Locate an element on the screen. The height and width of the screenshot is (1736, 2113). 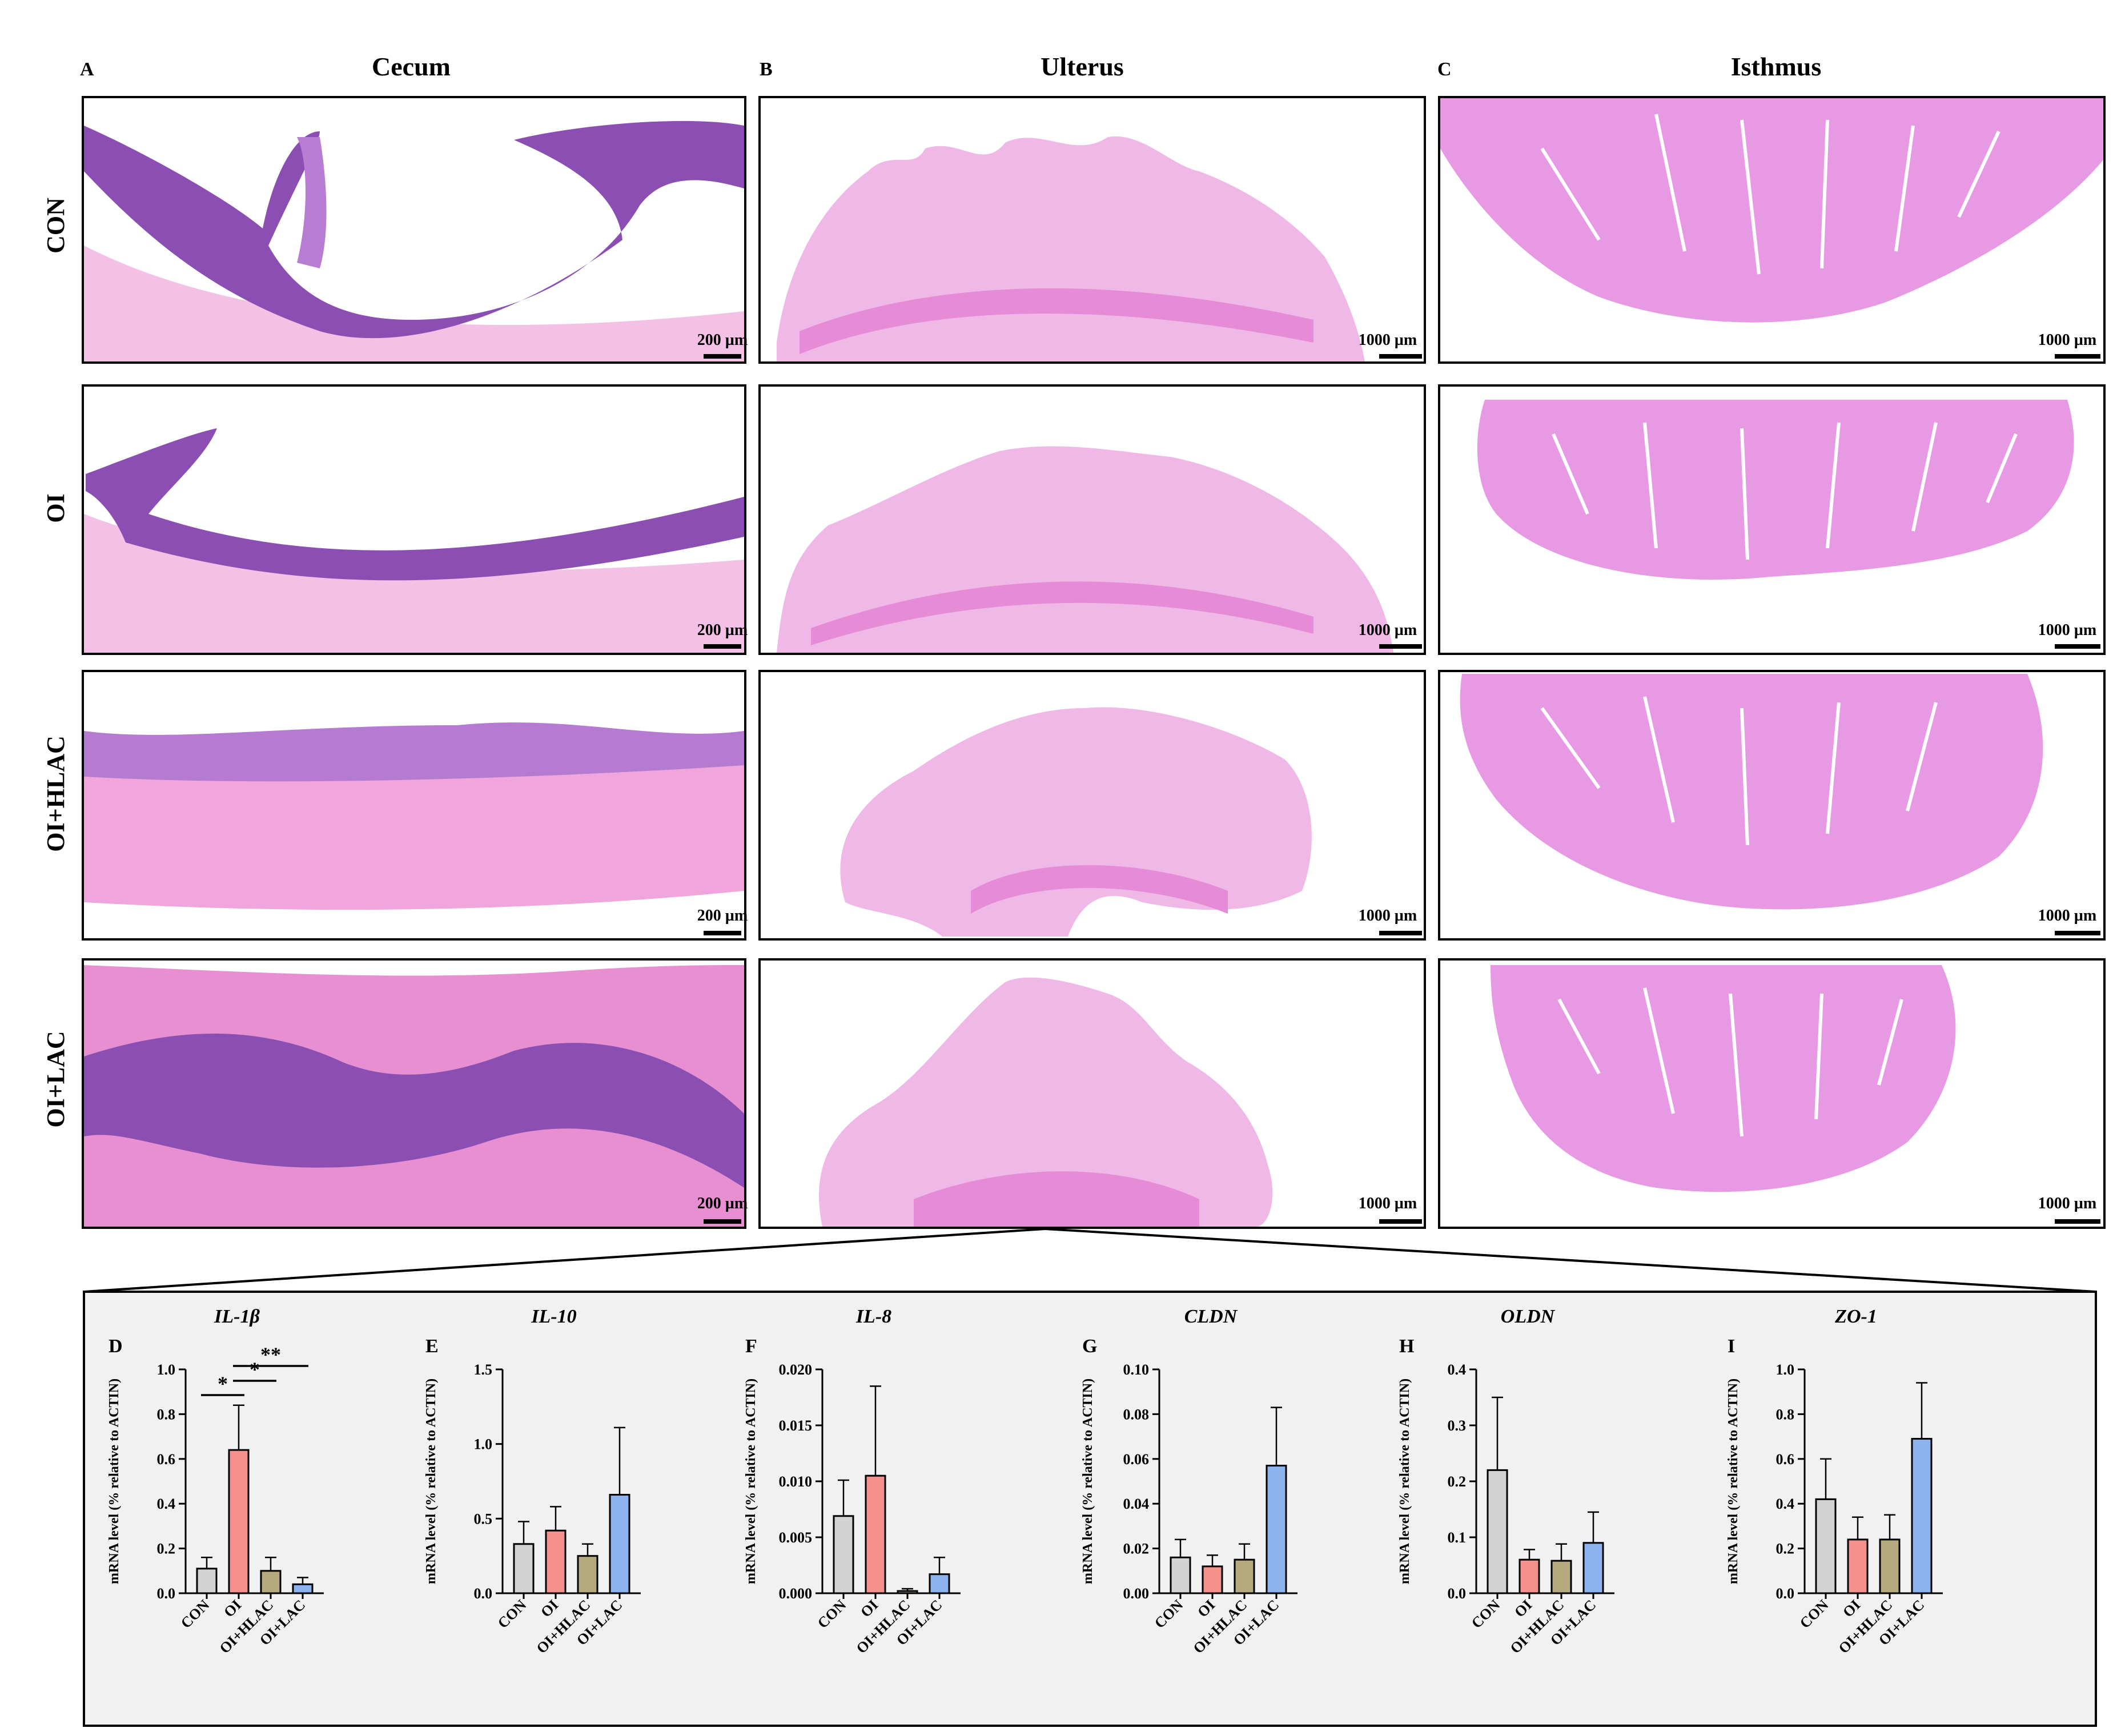
scale-bar-uterus-oi-lac: 1000 µm is located at coordinates (1390, 1209).